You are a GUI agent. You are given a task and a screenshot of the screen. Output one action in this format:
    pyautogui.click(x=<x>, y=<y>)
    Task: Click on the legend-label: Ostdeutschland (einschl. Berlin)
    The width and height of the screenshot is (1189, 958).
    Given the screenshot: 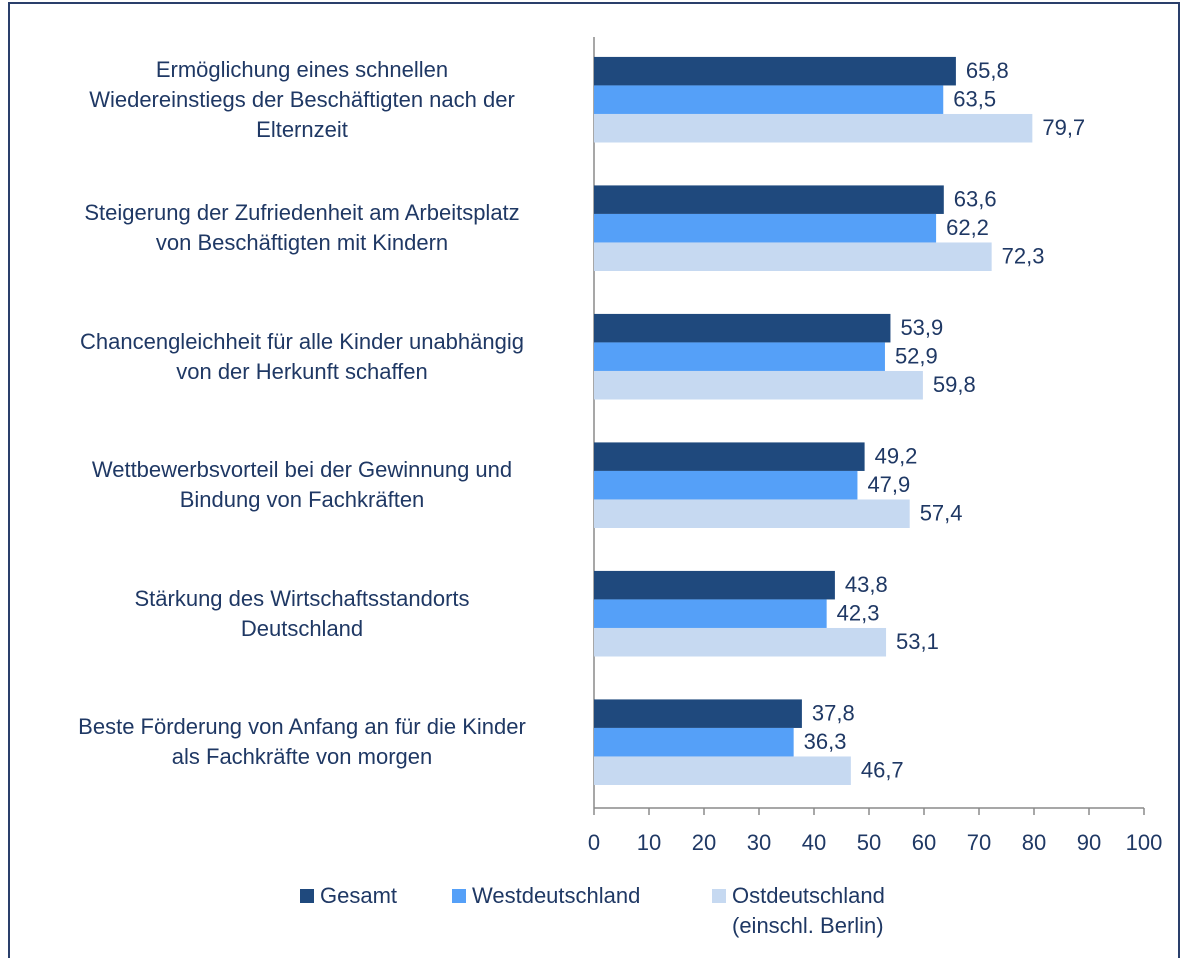 What is the action you would take?
    pyautogui.click(x=808, y=910)
    